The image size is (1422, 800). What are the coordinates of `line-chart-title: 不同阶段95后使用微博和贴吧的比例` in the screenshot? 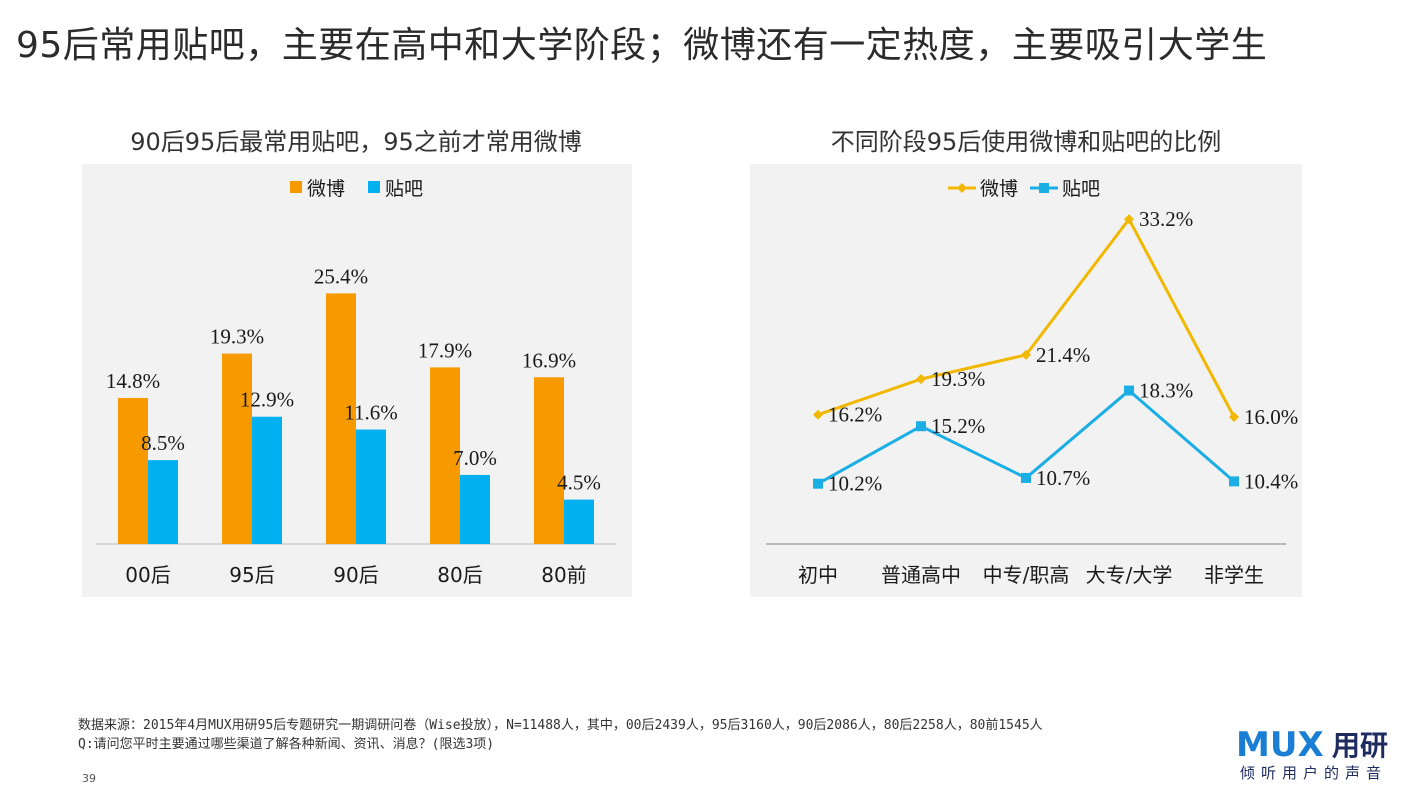 It's located at (1026, 142).